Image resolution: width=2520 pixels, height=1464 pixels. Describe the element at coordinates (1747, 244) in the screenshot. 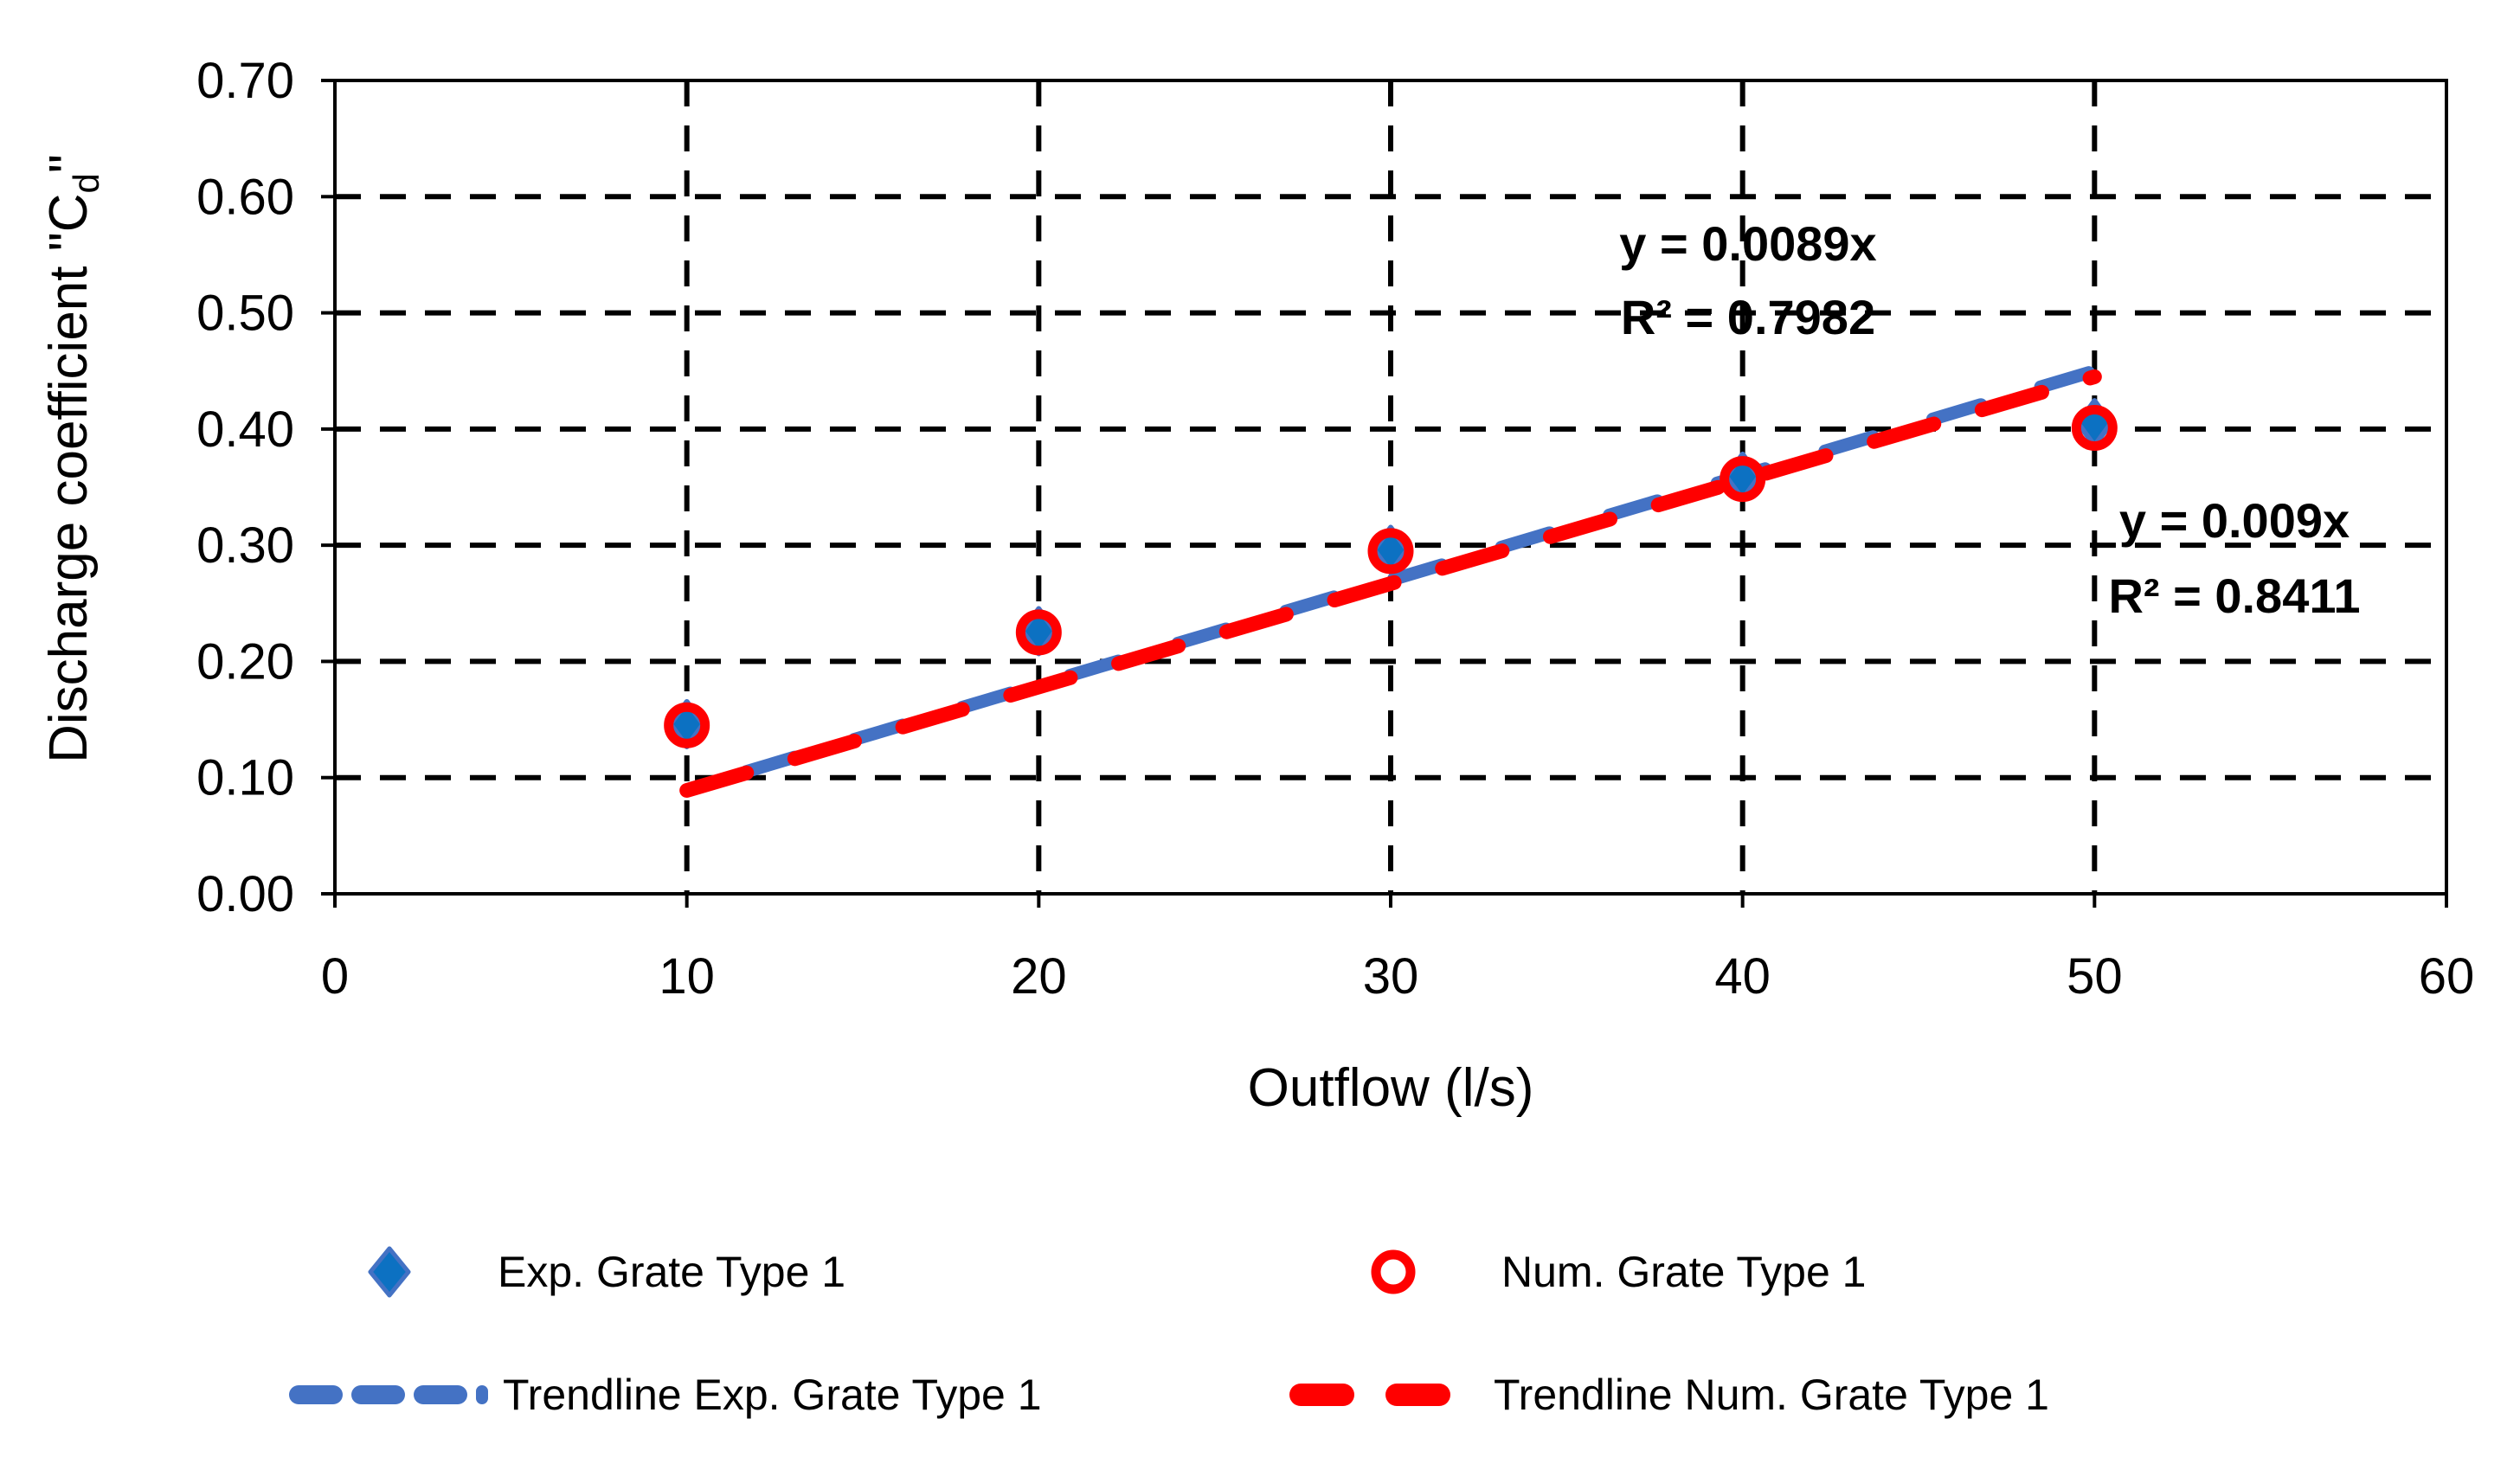

I see `annotation-equation: y = 0.0089x` at that location.